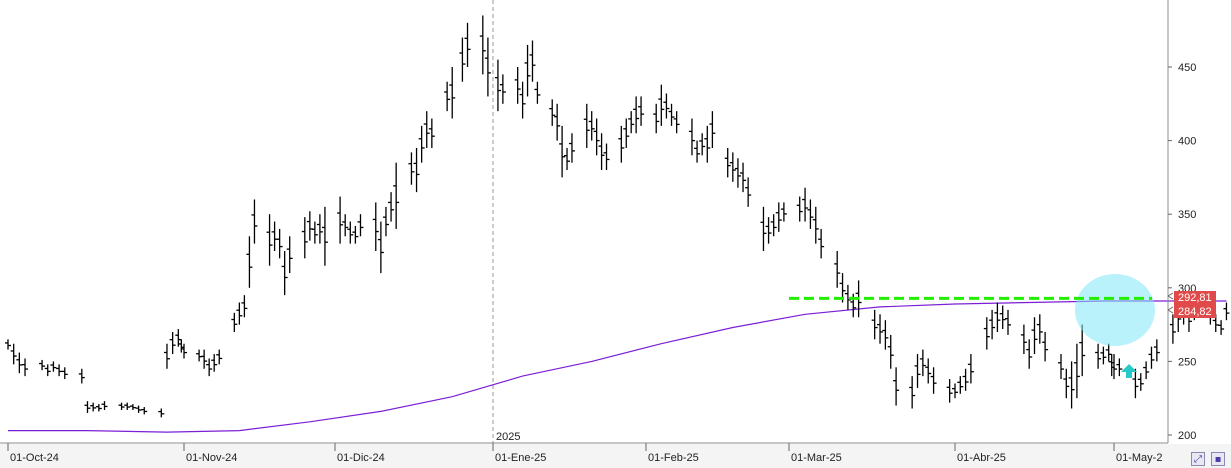 The width and height of the screenshot is (1231, 468). I want to click on zoom-icon: ⤢, so click(1198, 459).